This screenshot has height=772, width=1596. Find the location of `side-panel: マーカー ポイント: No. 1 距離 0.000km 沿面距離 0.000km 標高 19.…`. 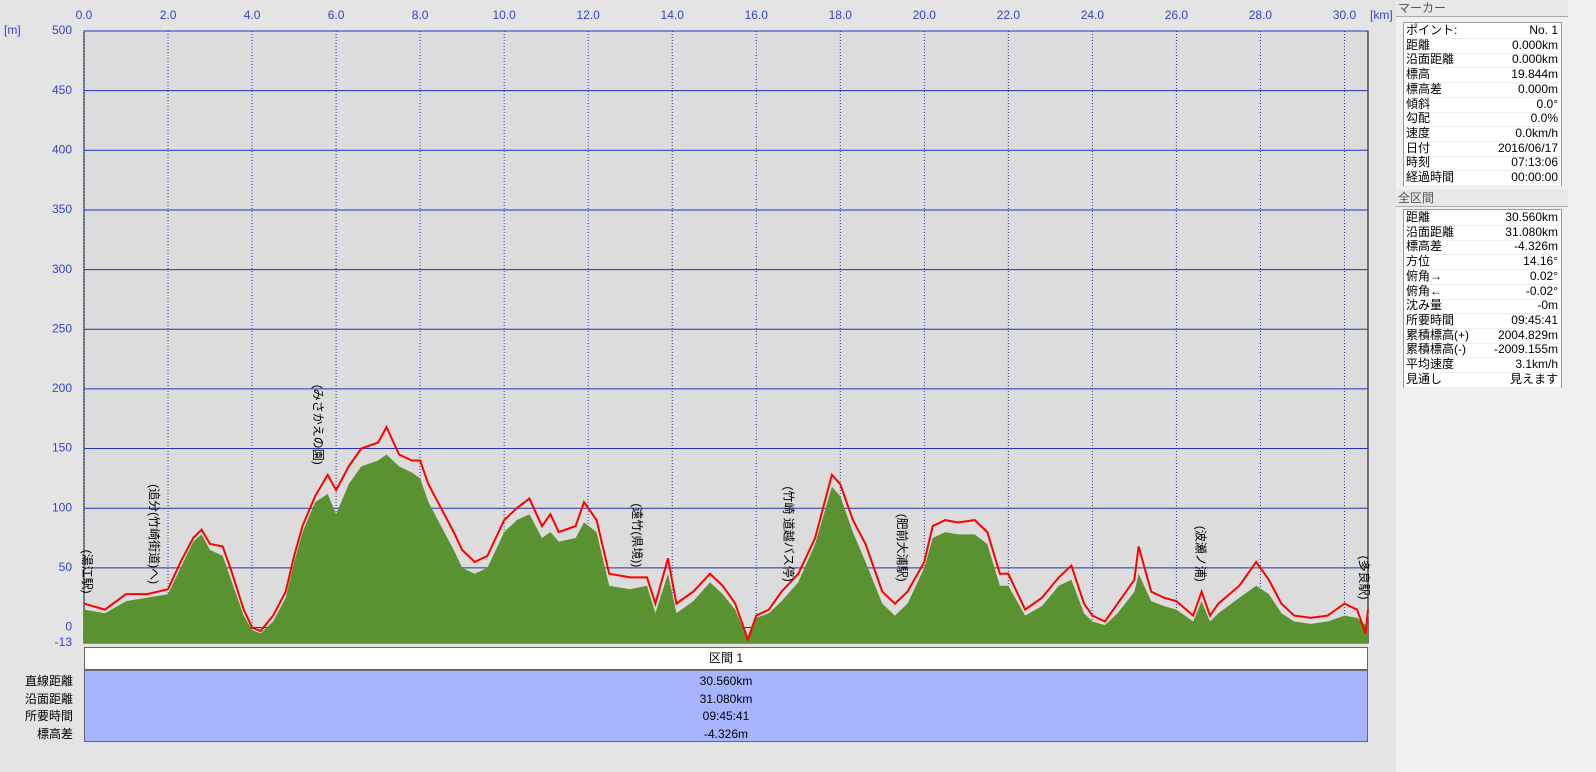

side-panel: マーカー ポイント: No. 1 距離 0.000km 沿面距離 0.000km 標高 19.… is located at coordinates (1496, 386).